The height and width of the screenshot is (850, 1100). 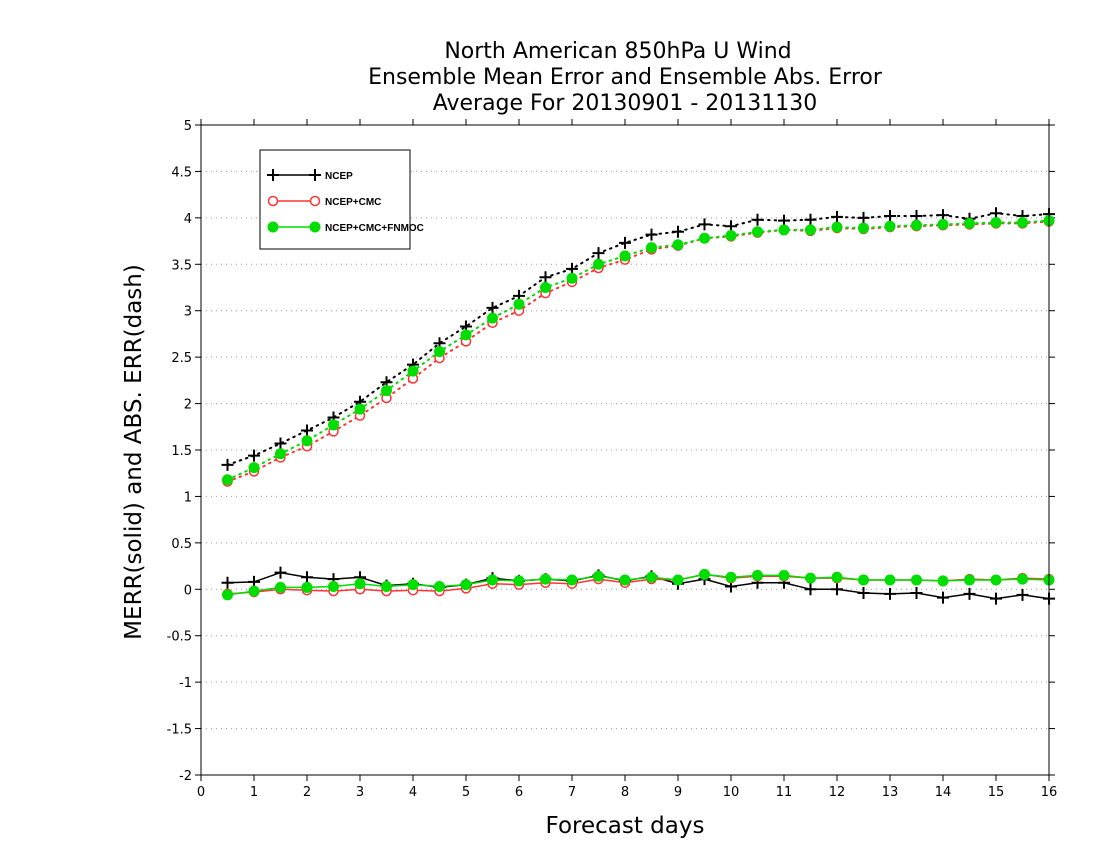 I want to click on x-tick-label: 16, so click(x=1049, y=792).